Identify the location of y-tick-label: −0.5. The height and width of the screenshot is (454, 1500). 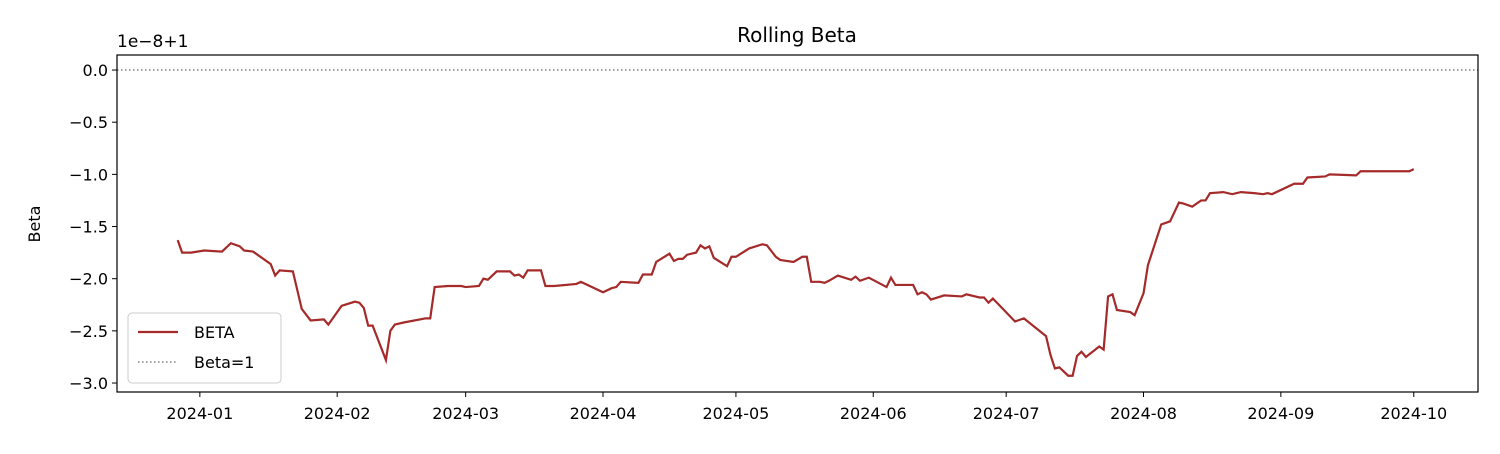
(88, 122).